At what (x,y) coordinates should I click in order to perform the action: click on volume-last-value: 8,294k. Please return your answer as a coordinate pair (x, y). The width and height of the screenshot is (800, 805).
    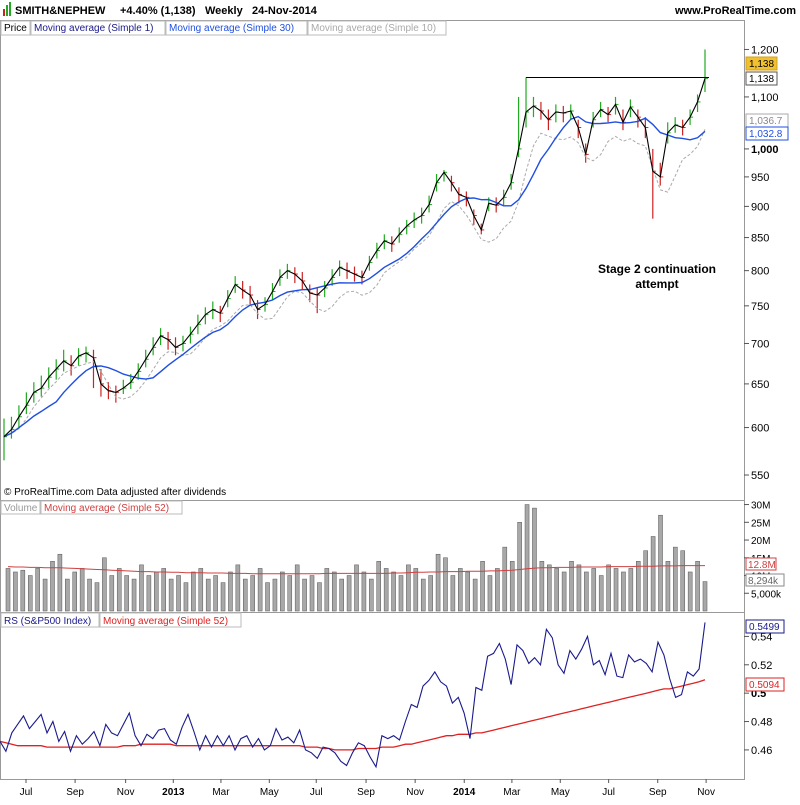
    Looking at the image, I should click on (763, 581).